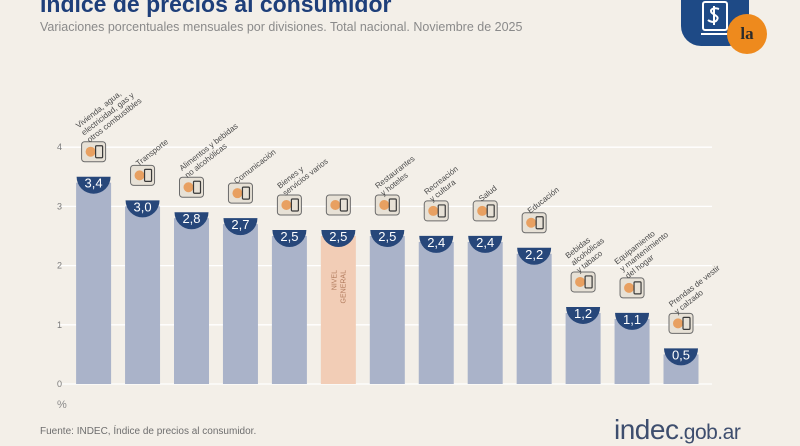  What do you see at coordinates (436, 211) in the screenshot?
I see `umbrella-icon` at bounding box center [436, 211].